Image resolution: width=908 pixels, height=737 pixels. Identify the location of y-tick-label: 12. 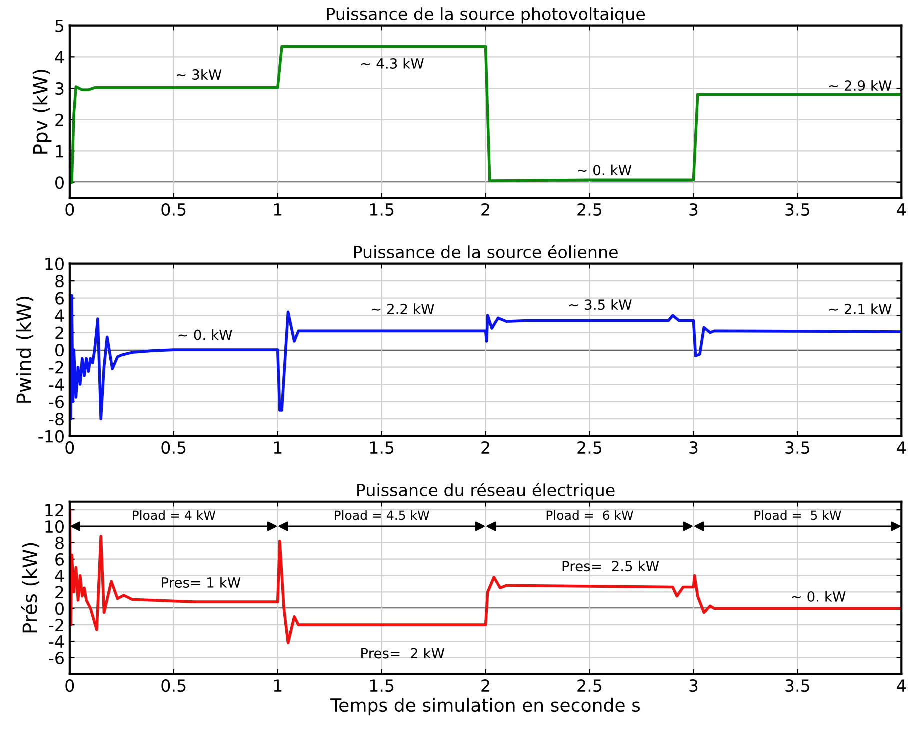
(55, 510).